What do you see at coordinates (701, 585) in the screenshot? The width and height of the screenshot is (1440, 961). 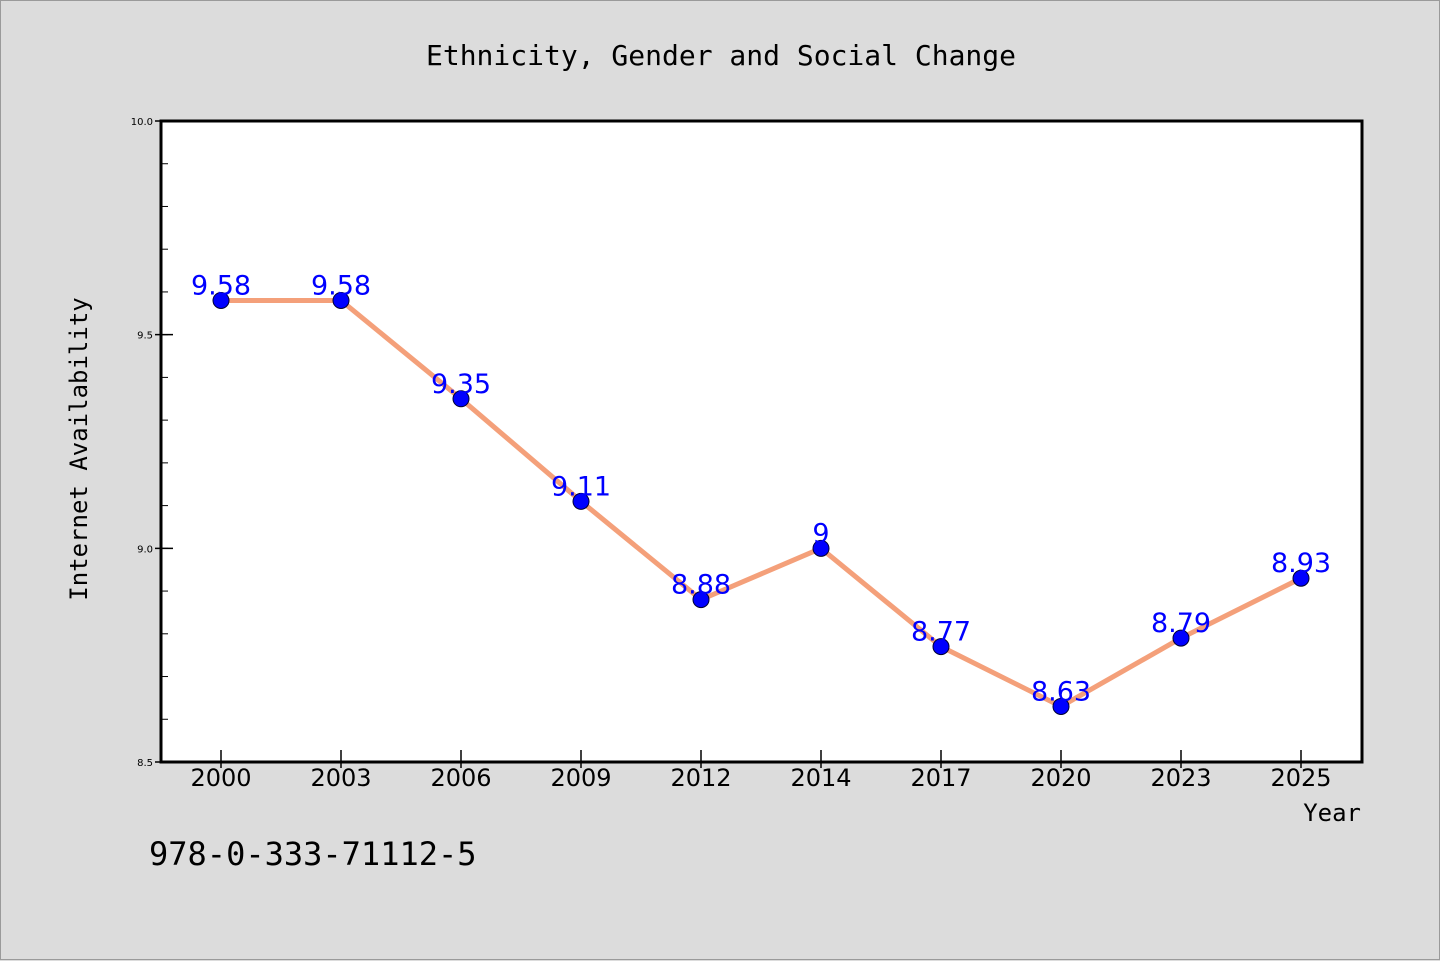 I see `data-label: 8.88` at bounding box center [701, 585].